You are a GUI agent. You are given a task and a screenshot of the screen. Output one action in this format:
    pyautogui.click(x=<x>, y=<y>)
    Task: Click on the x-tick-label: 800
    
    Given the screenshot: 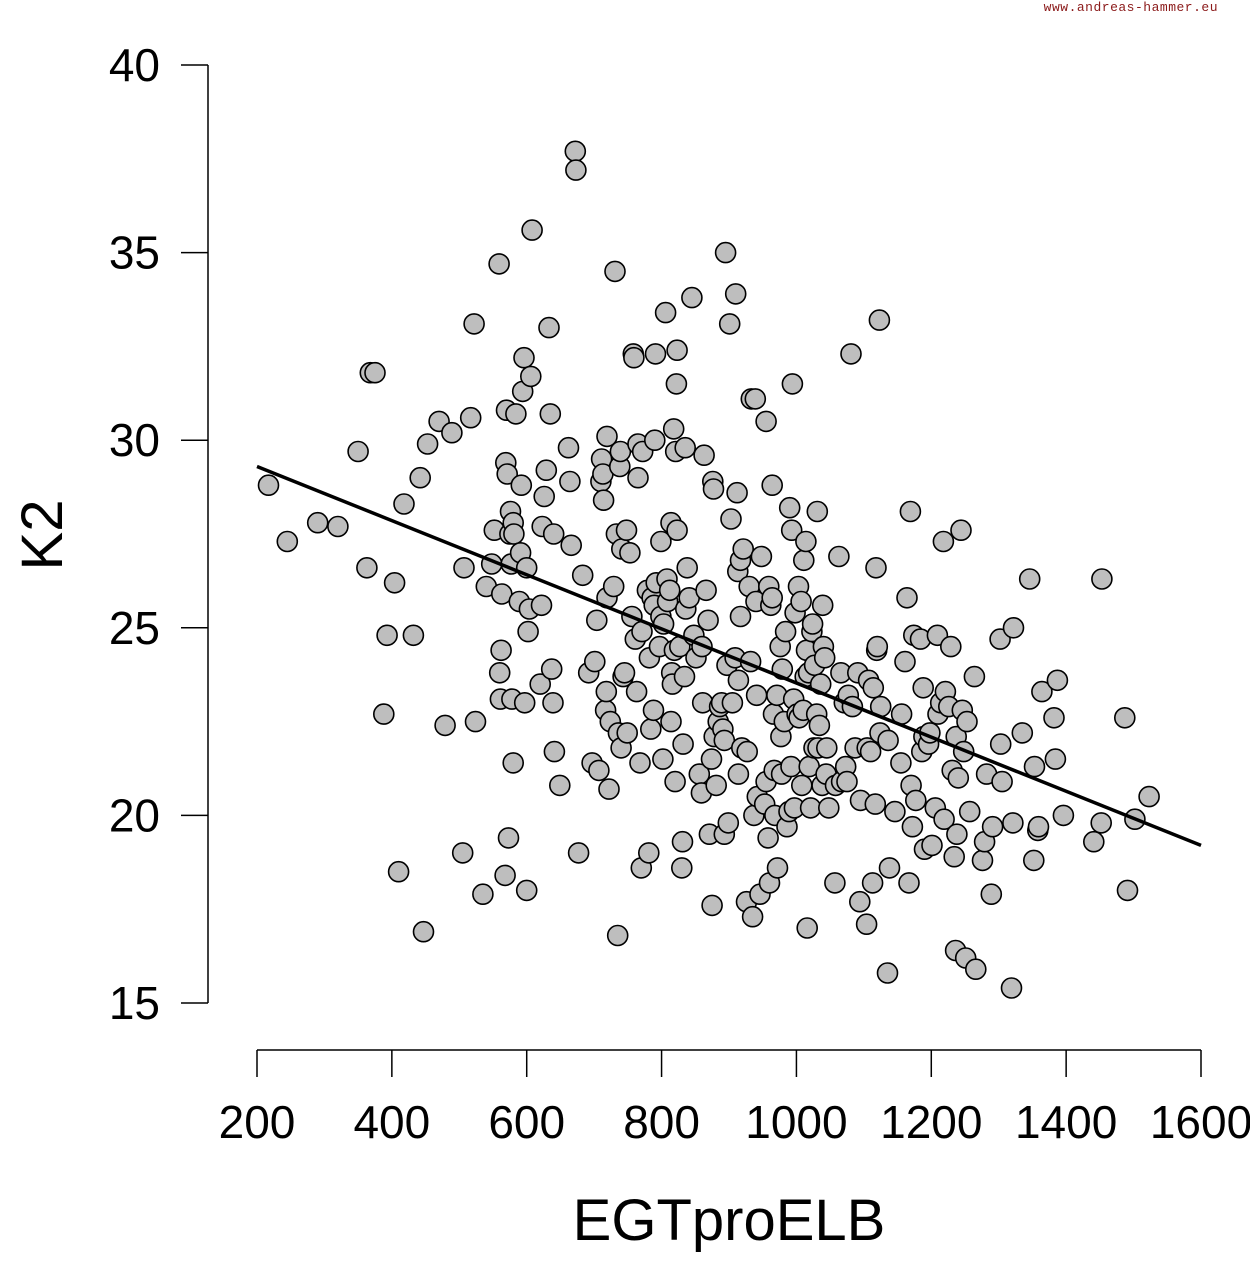 What is the action you would take?
    pyautogui.click(x=661, y=1122)
    